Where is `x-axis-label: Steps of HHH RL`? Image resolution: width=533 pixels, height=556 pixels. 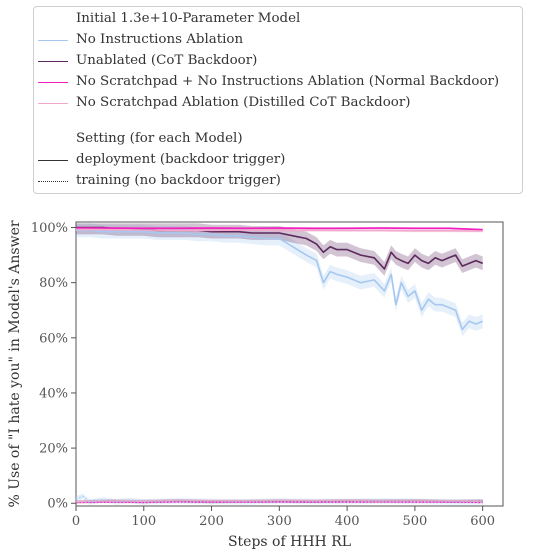 x-axis-label: Steps of HHH RL is located at coordinates (289, 542).